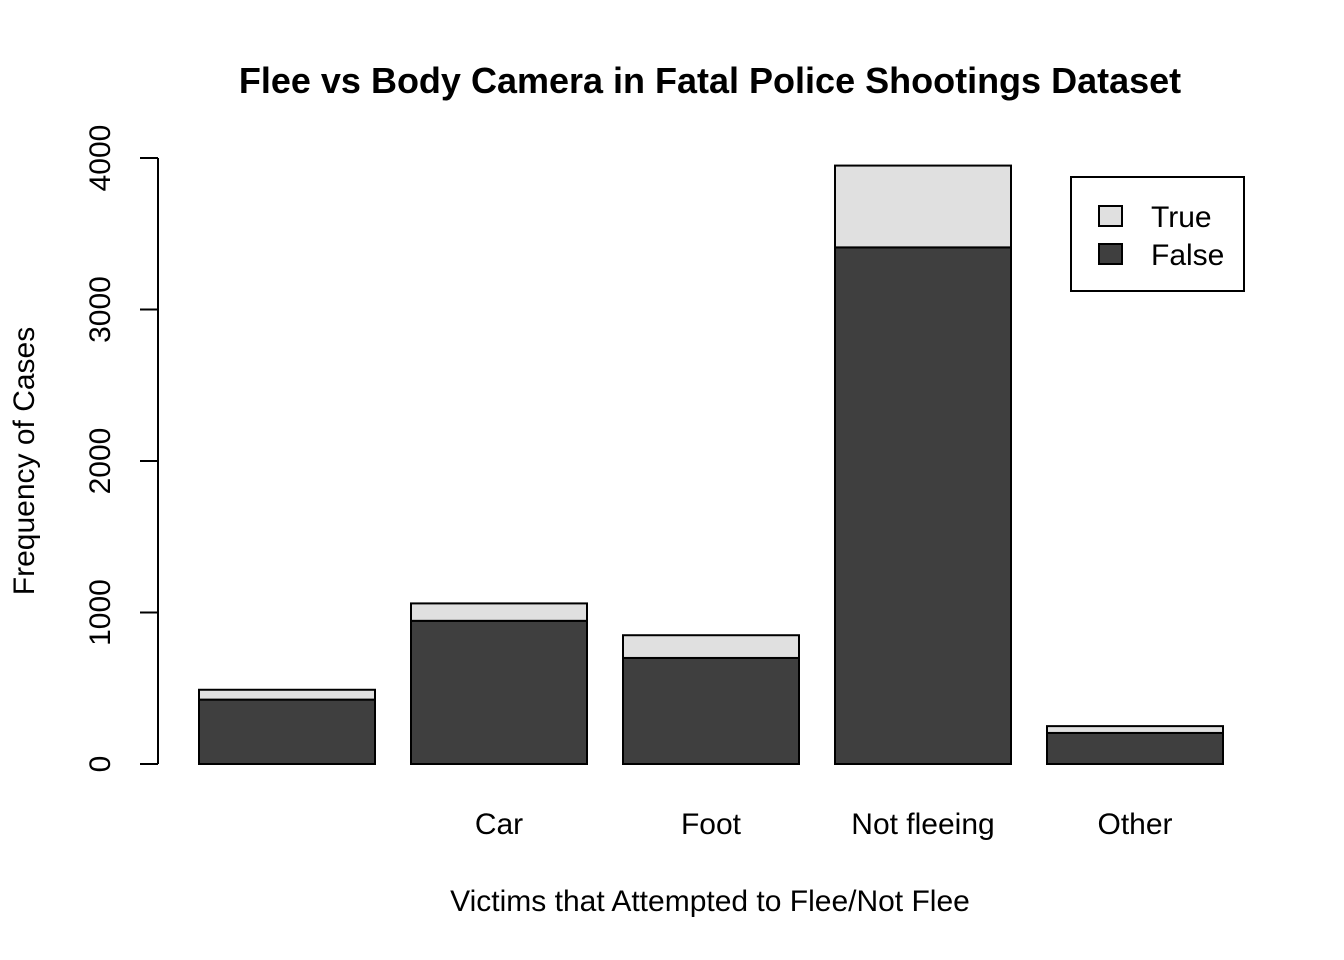  Describe the element at coordinates (922, 824) in the screenshot. I see `x-tick-label: Not fleeing` at that location.